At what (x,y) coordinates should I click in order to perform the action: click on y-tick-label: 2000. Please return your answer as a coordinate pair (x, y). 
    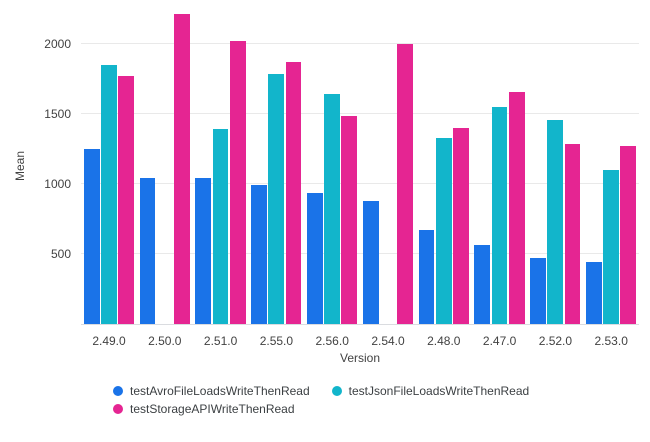
    Looking at the image, I should click on (57, 44).